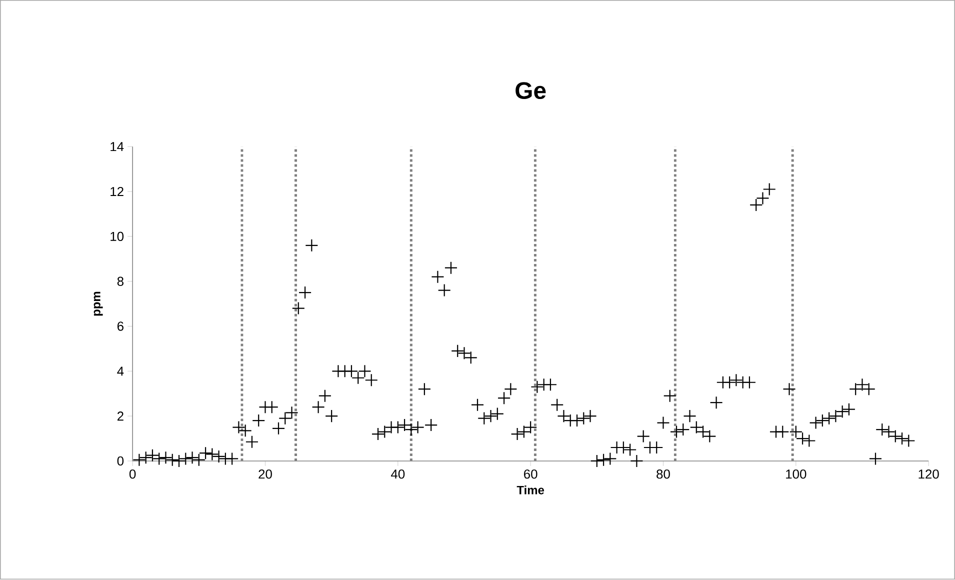 Image resolution: width=955 pixels, height=580 pixels. Describe the element at coordinates (796, 474) in the screenshot. I see `x-tick-label: 100` at that location.